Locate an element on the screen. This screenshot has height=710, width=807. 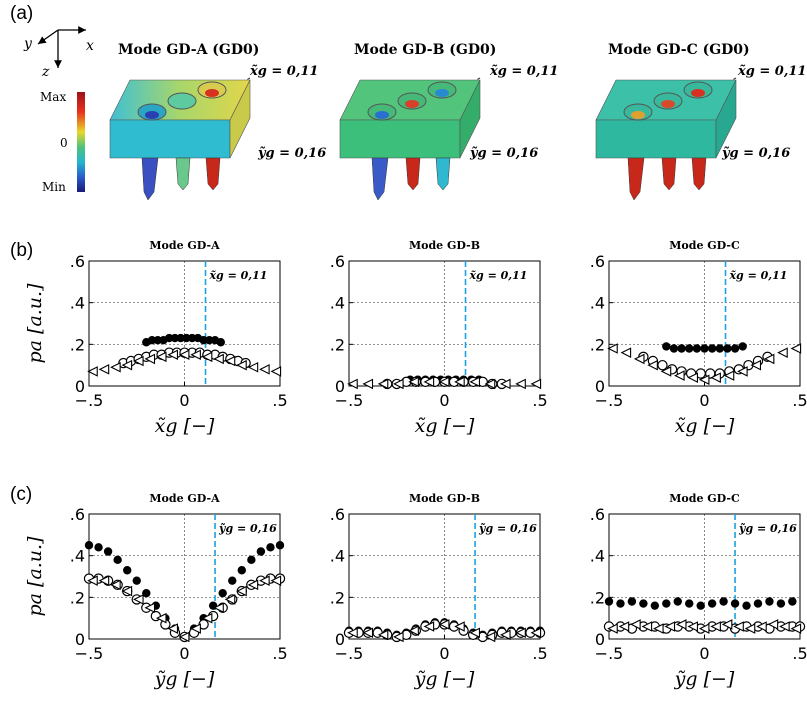
chart-b-1-x-tick-label: .5 is located at coordinates (539, 400).